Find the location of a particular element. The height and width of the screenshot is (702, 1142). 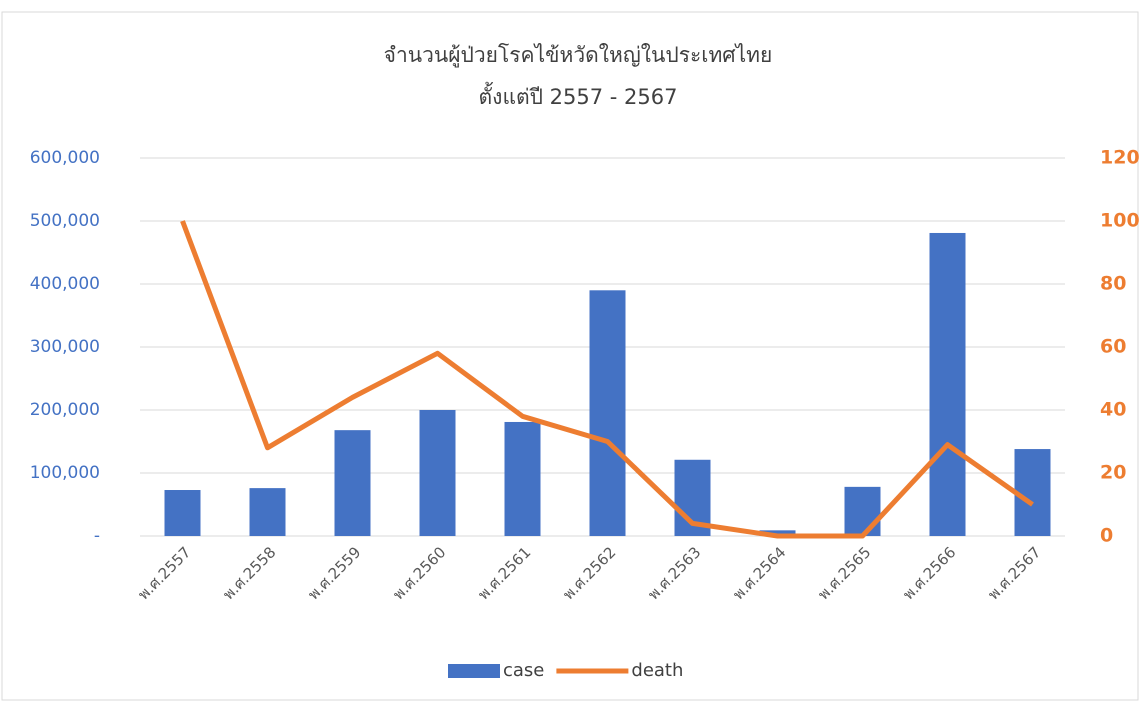

y2-tick-label: 0 is located at coordinates (1106, 536).